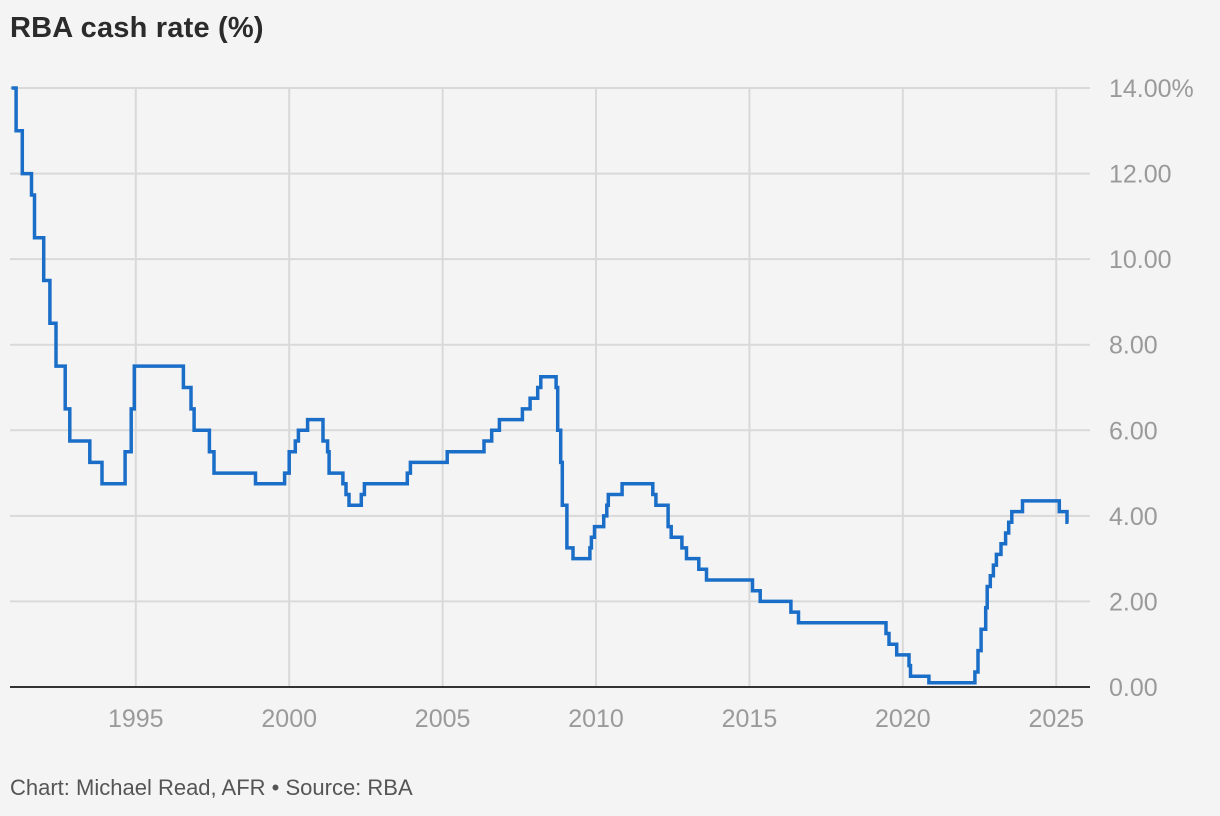  What do you see at coordinates (136, 719) in the screenshot?
I see `x-tick-label: 1995` at bounding box center [136, 719].